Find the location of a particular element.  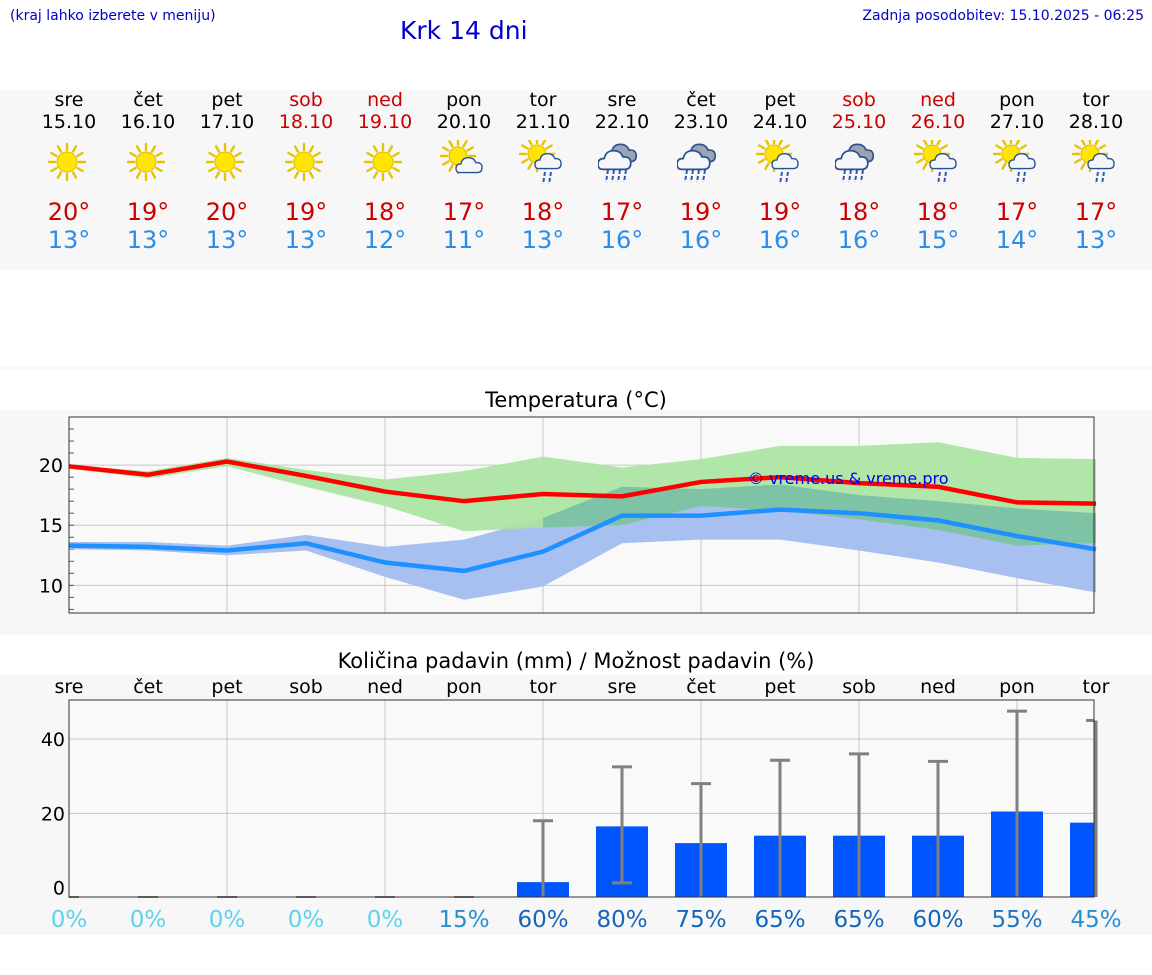

band-overlap is located at coordinates (819, 515).